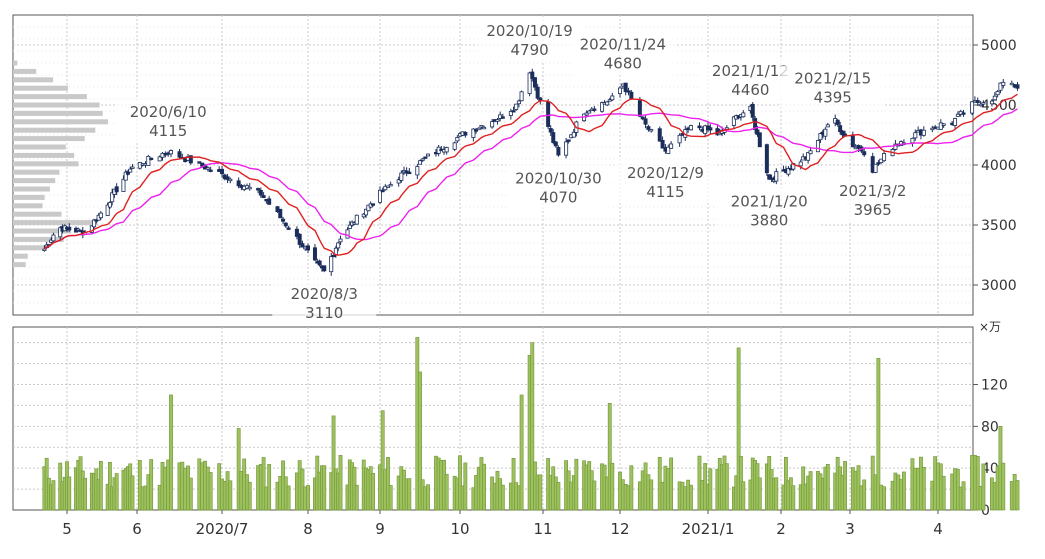  What do you see at coordinates (502, 524) in the screenshot?
I see `x-axis: 5 6 2020/7 8 9 10 11 12 2021/1 2 3 4` at bounding box center [502, 524].